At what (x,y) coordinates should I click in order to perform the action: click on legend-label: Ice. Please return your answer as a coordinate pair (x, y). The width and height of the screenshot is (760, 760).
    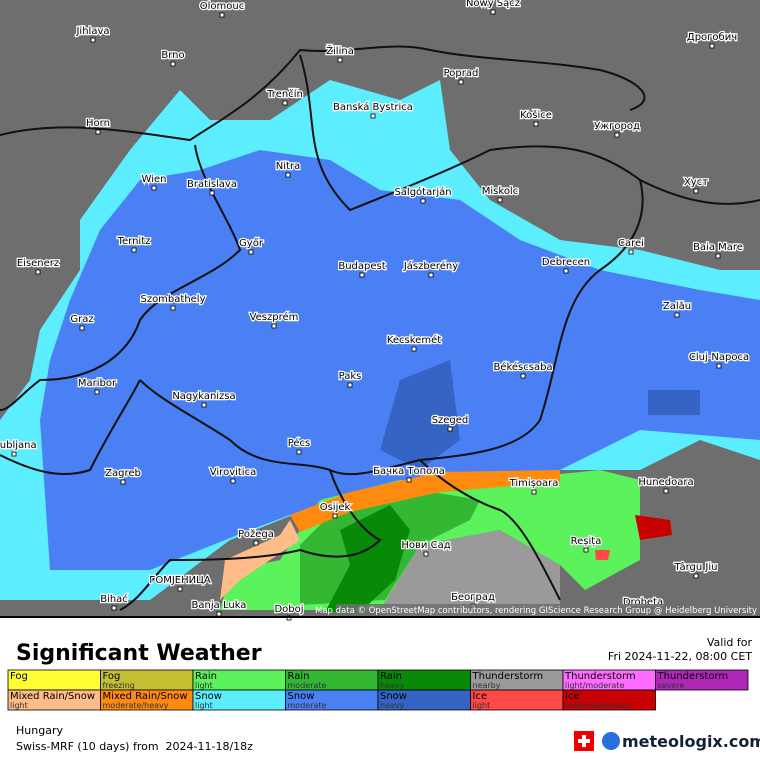
    Looking at the image, I should click on (480, 696).